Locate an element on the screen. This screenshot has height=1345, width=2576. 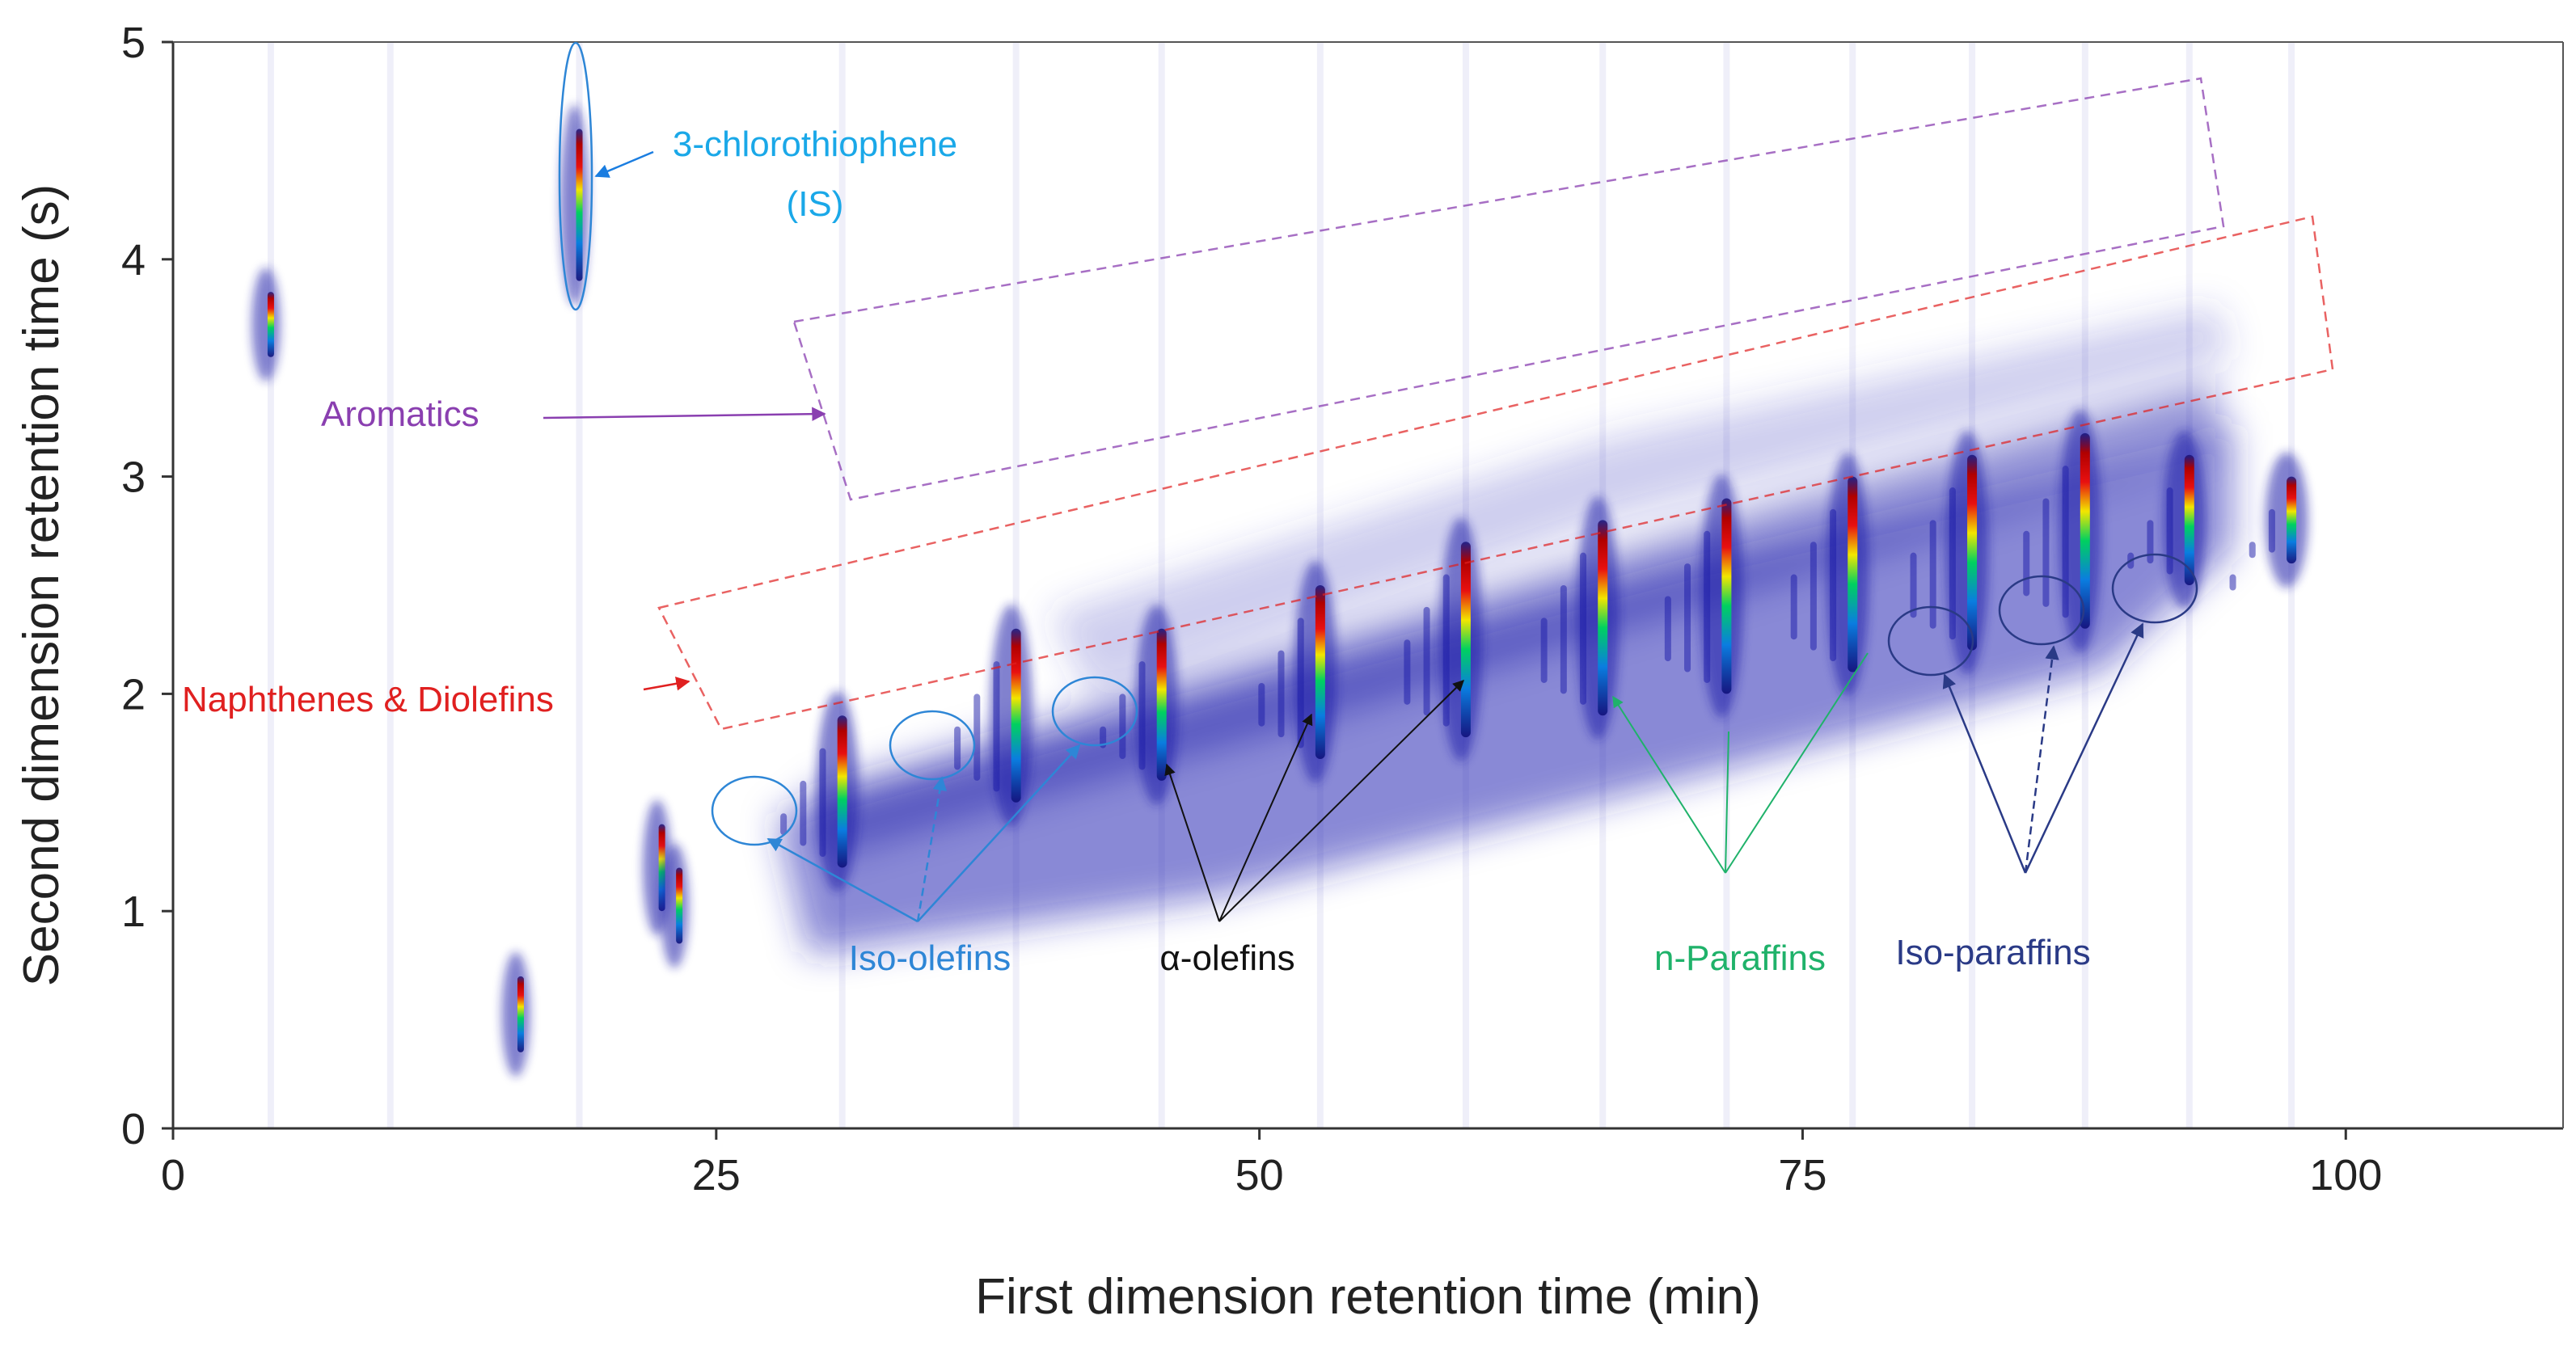
aromatics-label: Aromatics is located at coordinates (400, 414).